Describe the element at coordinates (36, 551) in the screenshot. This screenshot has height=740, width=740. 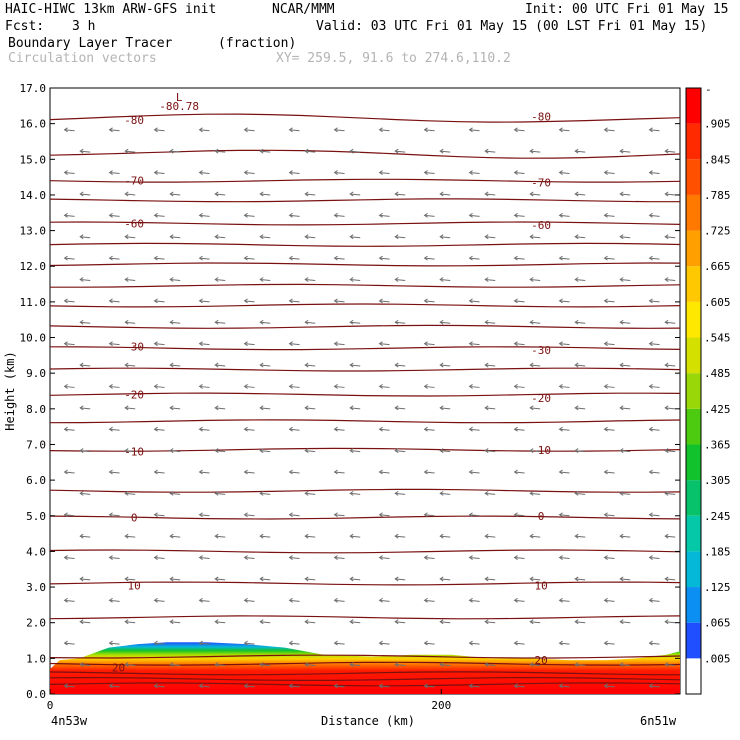
I see `y-tick-label: 4.0` at that location.